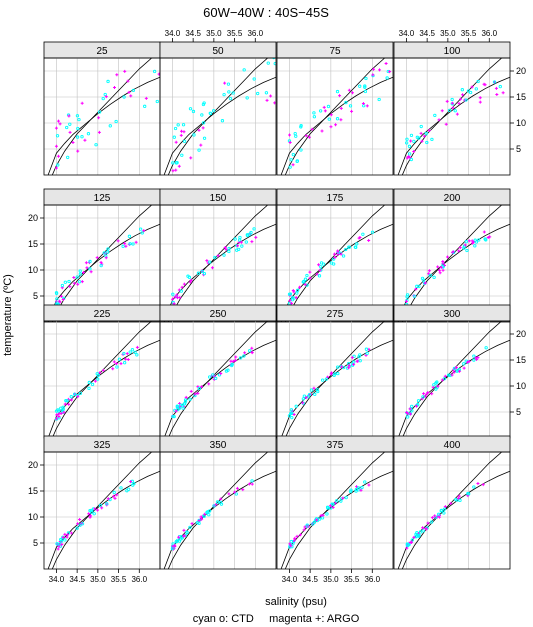 This screenshot has height=627, width=533. What do you see at coordinates (218, 116) in the screenshot?
I see `panel-frame` at bounding box center [218, 116].